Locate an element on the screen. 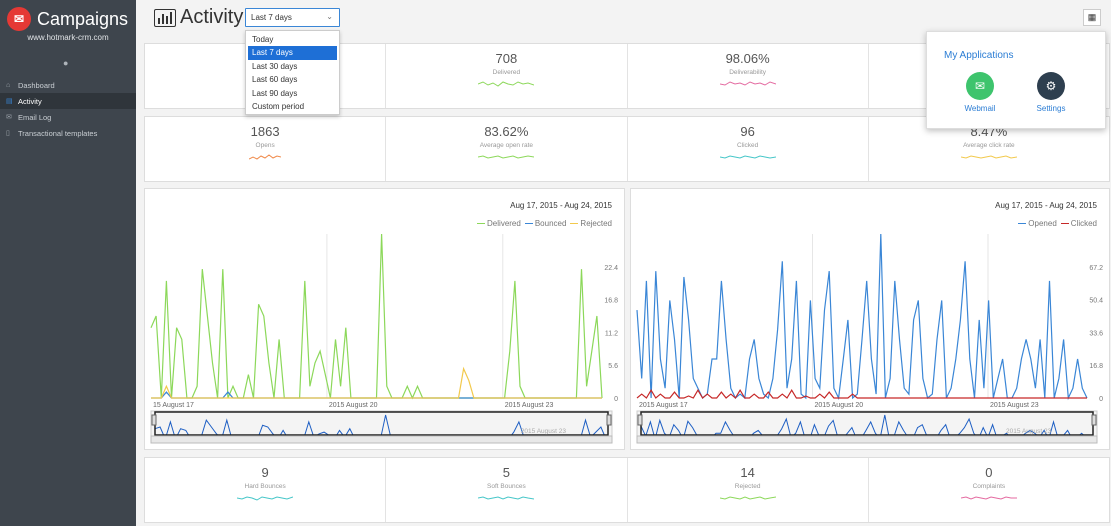 This screenshot has height=526, width=1111. period-option-last-7-days: Last 7 days is located at coordinates (292, 53).